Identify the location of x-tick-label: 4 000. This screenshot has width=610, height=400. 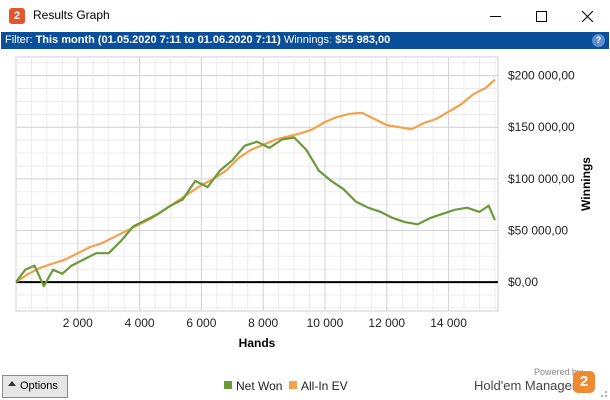
(140, 323).